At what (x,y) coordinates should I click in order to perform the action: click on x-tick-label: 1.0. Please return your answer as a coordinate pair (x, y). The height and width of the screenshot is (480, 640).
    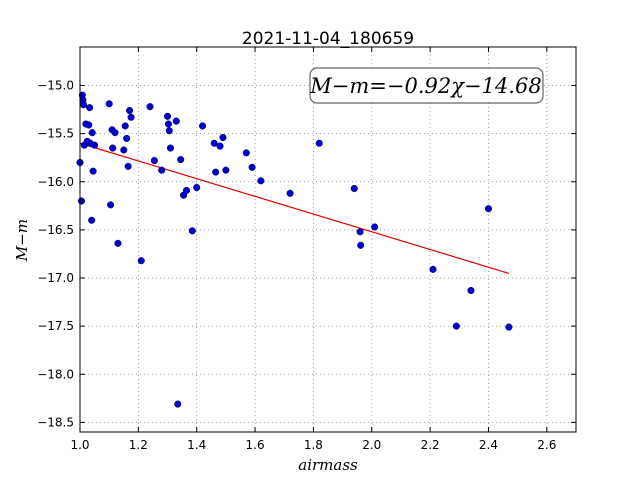
    Looking at the image, I should click on (79, 445).